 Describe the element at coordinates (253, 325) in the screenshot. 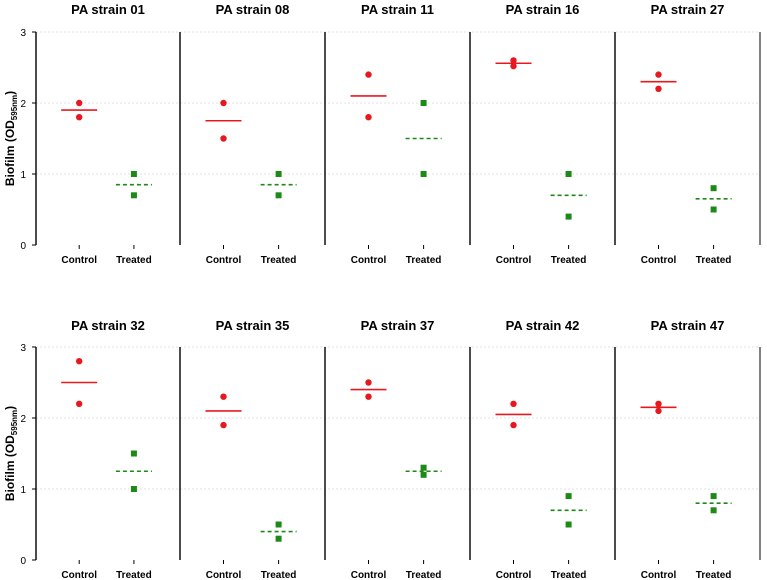

I see `panel-title: PA strain 35` at that location.